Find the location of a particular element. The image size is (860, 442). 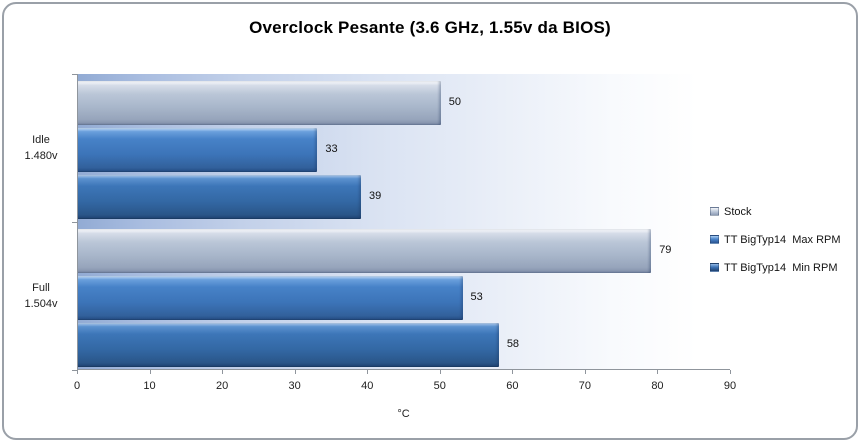

bar-value-label: 58 is located at coordinates (513, 344).